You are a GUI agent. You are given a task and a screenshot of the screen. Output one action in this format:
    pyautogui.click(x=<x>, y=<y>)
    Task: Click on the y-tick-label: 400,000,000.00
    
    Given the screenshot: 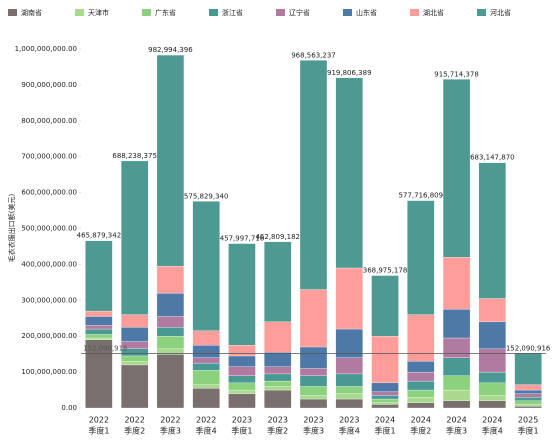 What is the action you would take?
    pyautogui.click(x=49, y=264)
    